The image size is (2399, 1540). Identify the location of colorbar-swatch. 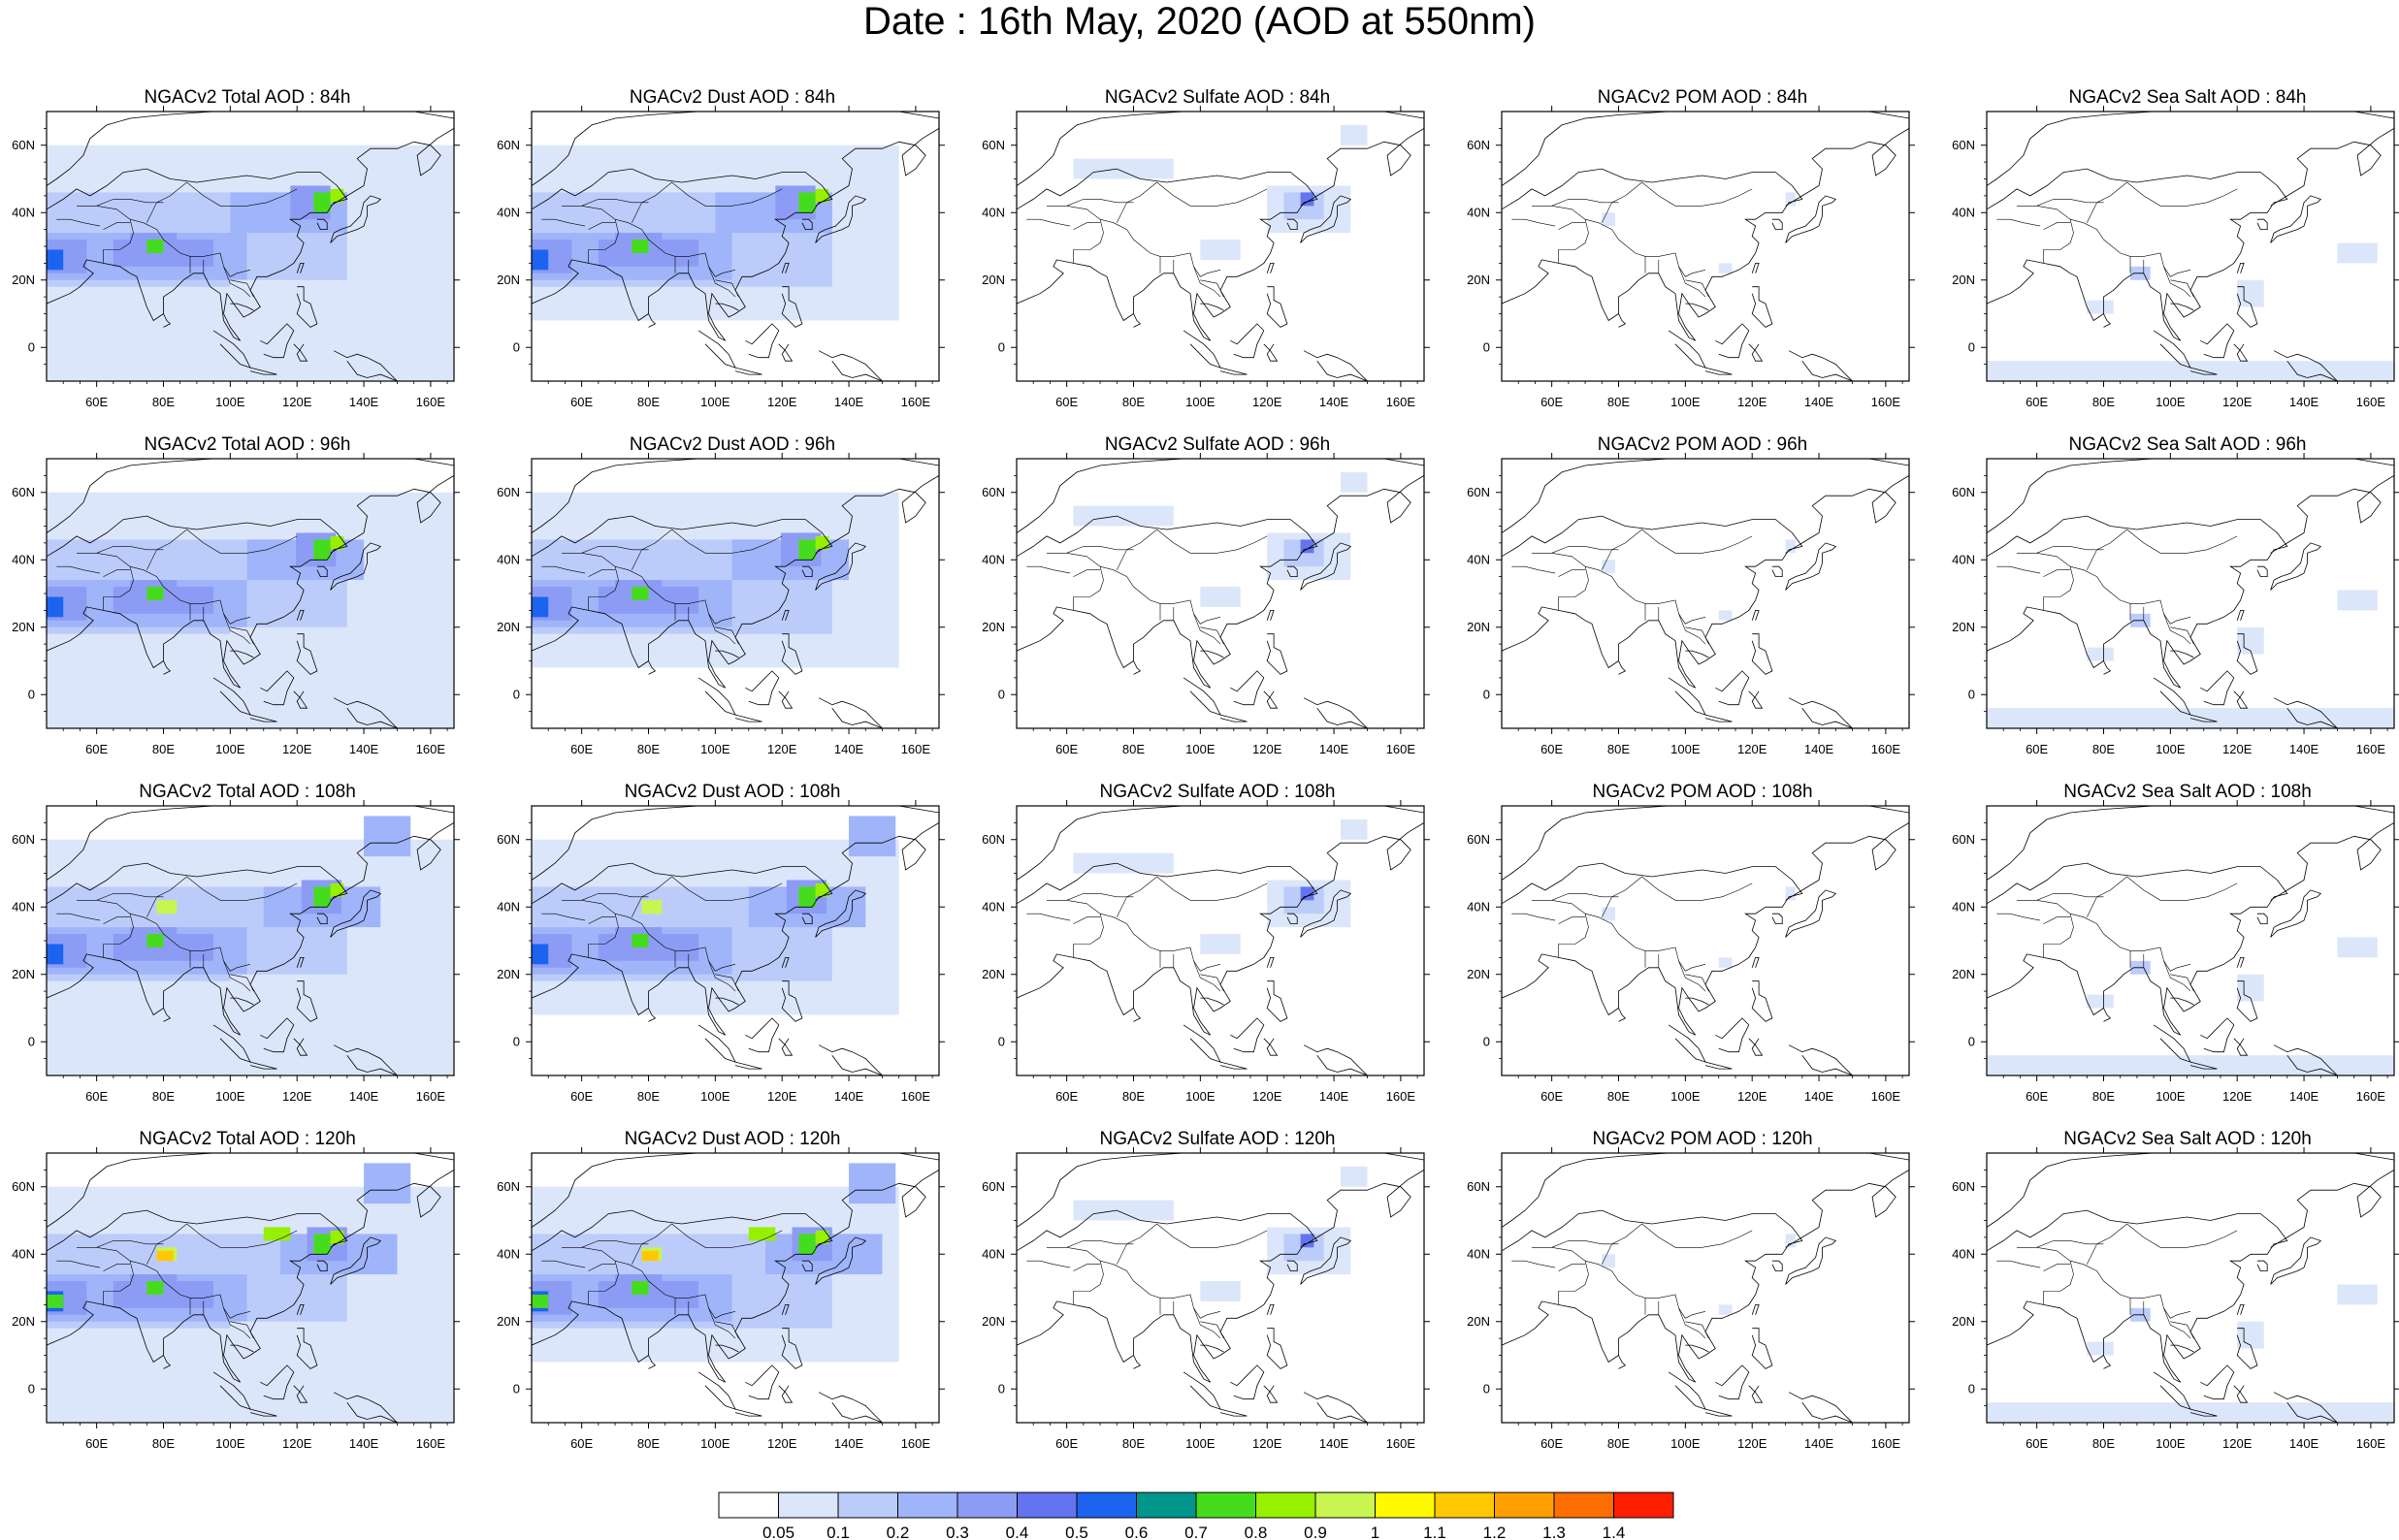
(1286, 1505).